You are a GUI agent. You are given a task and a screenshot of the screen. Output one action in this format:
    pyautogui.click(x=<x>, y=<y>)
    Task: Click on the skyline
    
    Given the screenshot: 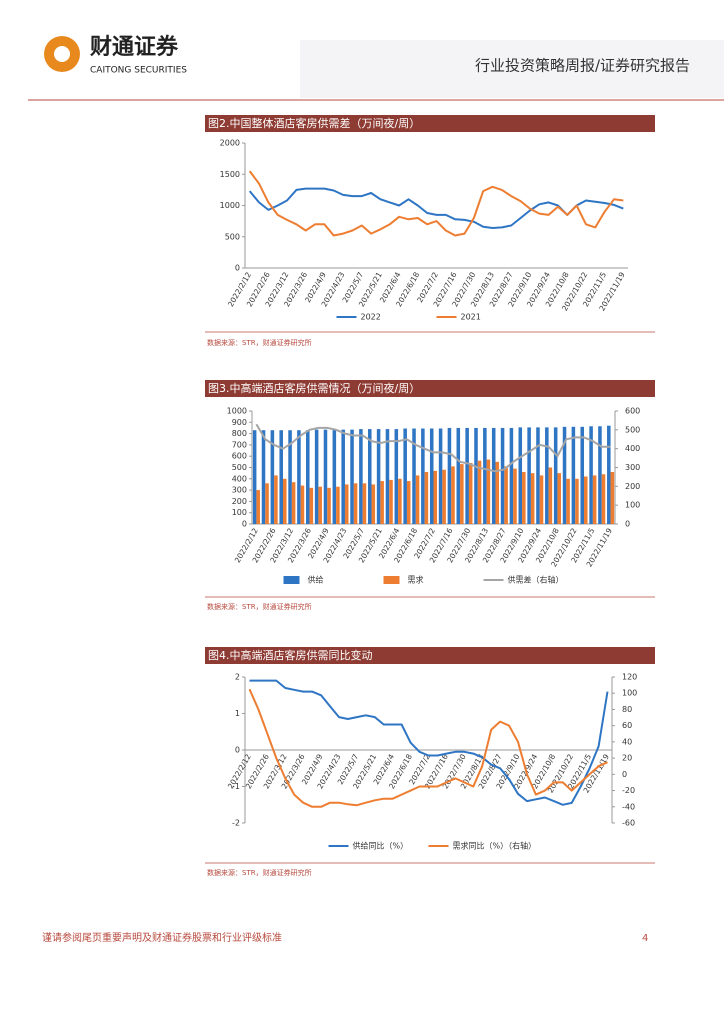 What is the action you would take?
    pyautogui.click(x=512, y=69)
    